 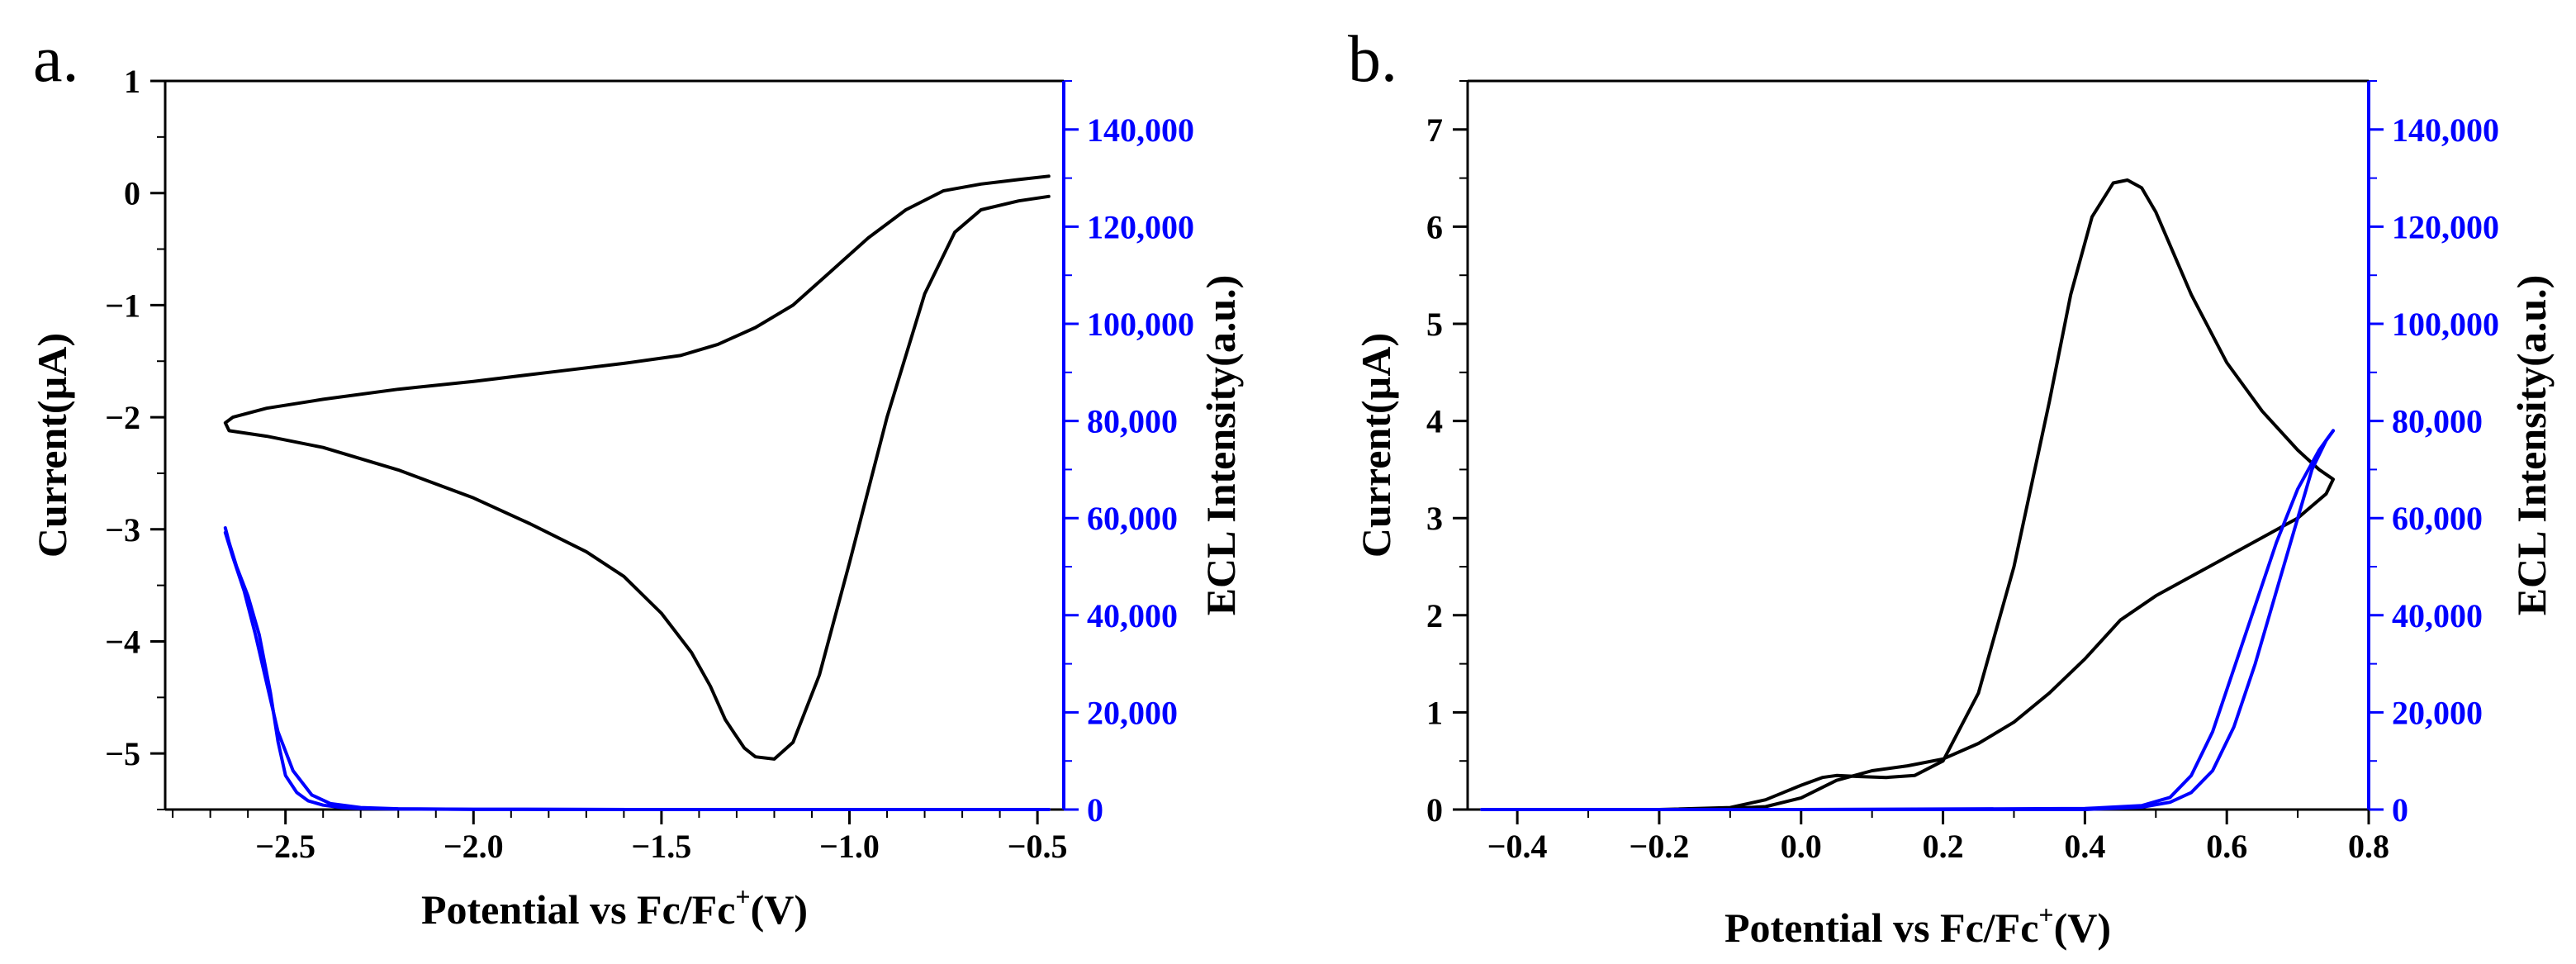 I want to click on x-tick-label: 0.6, so click(x=2226, y=846).